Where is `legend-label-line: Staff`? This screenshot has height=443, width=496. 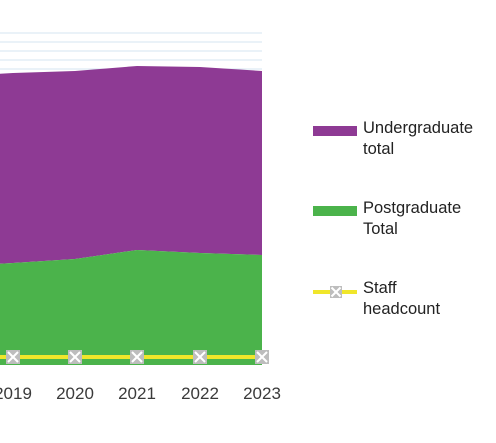
legend-label-line: Staff is located at coordinates (380, 288).